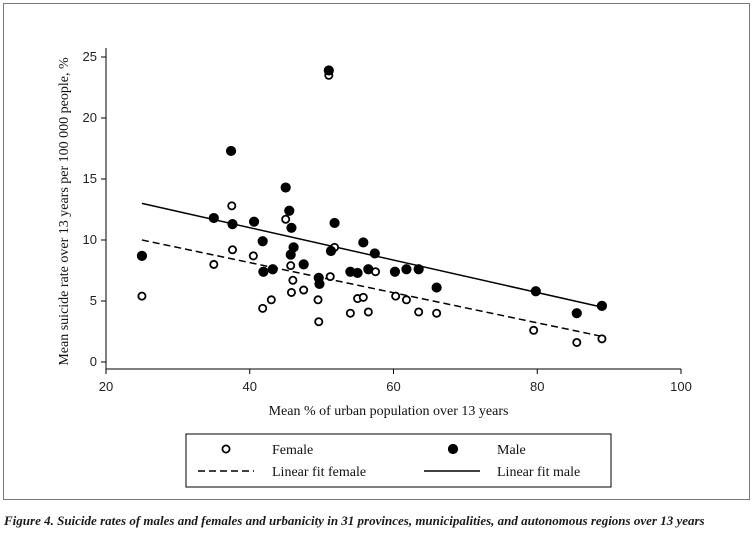 Image resolution: width=755 pixels, height=550 pixels. I want to click on x-tick-label: 80, so click(537, 386).